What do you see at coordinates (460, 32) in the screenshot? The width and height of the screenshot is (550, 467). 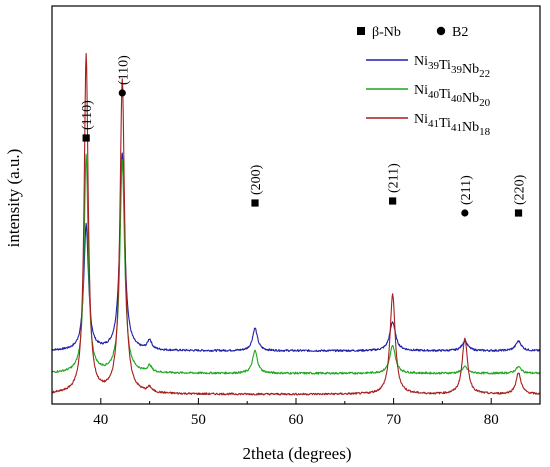 I see `legend-b2: B2` at bounding box center [460, 32].